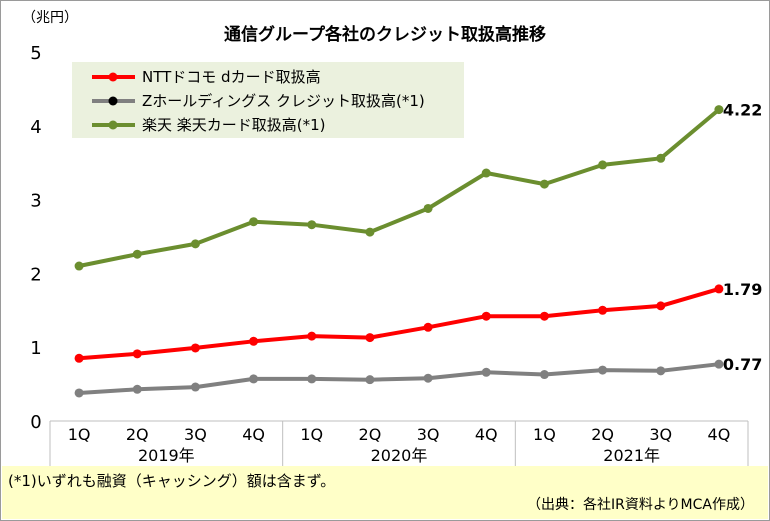 This screenshot has height=521, width=770. I want to click on legend-label: 楽天 楽天カード取扱高(*1), so click(234, 125).